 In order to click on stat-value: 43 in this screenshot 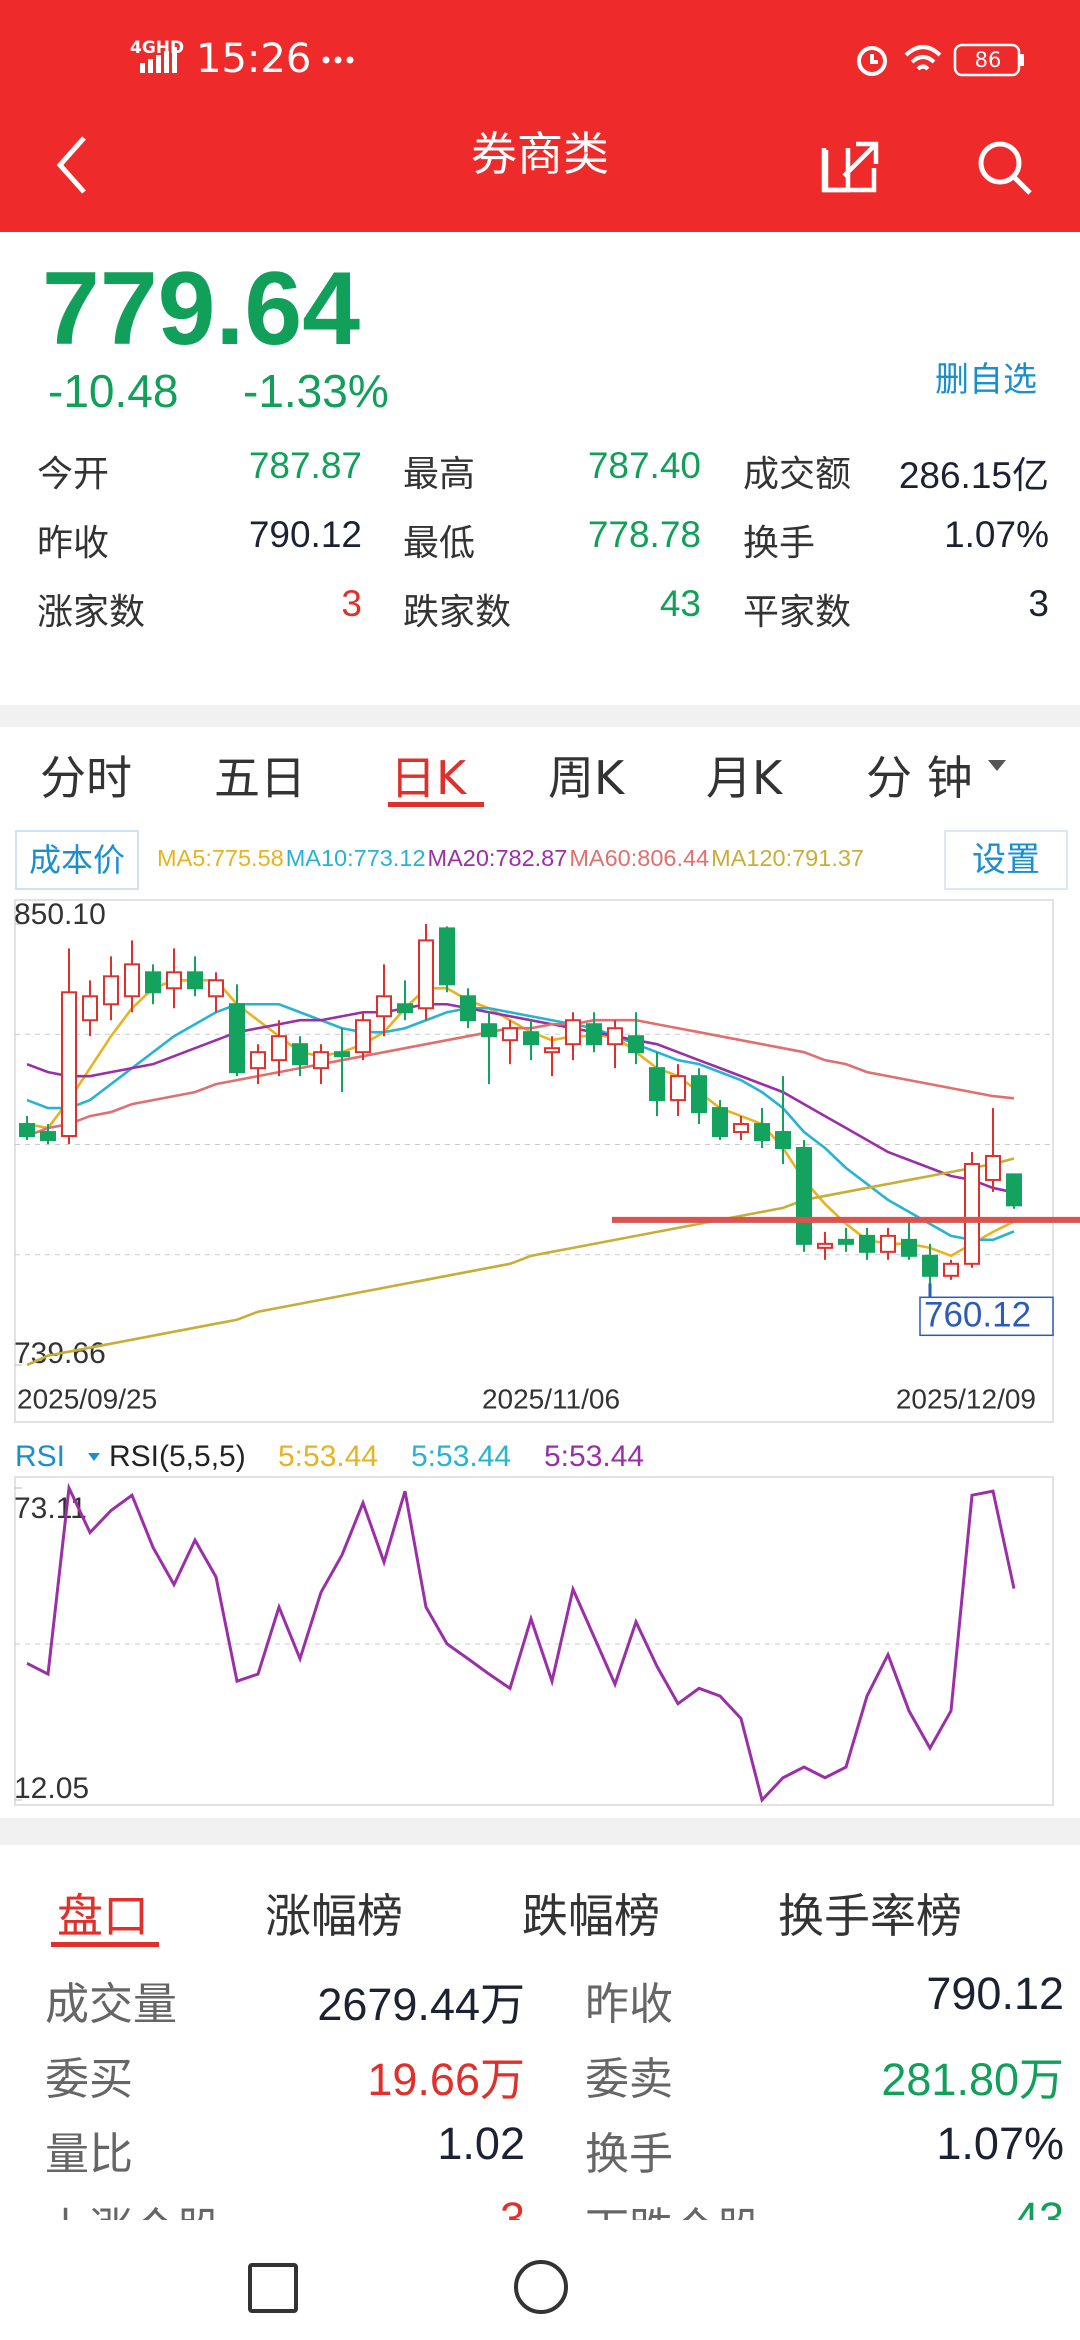, I will do `click(680, 603)`.